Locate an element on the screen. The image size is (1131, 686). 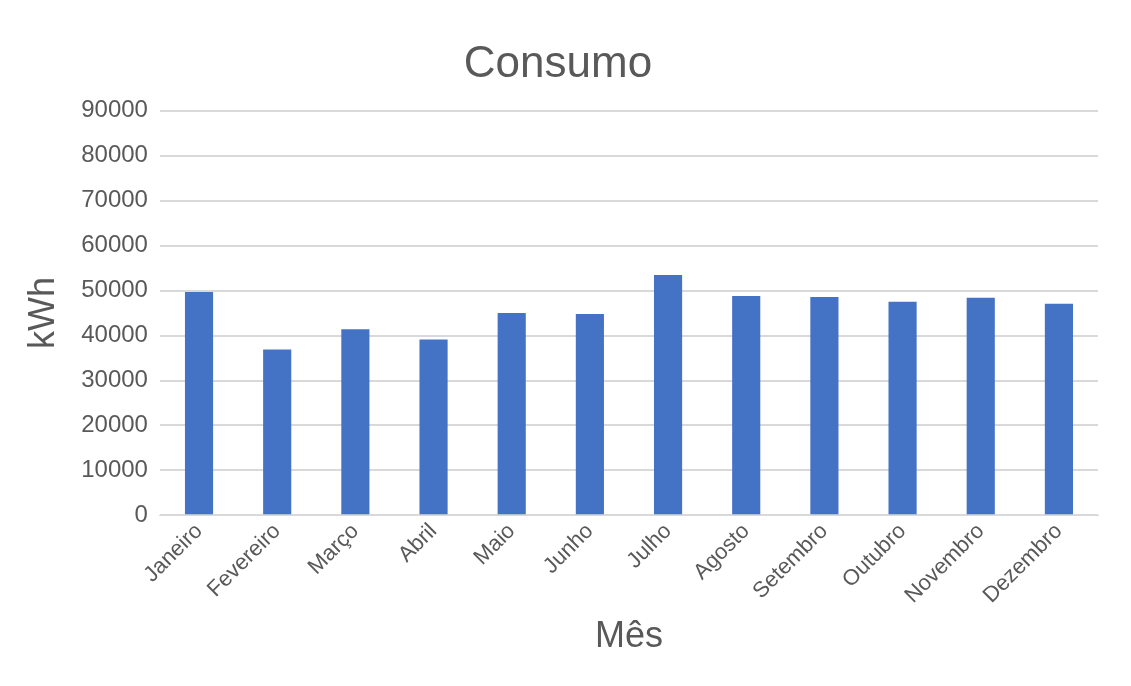
y-tick-label: 80000 is located at coordinates (114, 154).